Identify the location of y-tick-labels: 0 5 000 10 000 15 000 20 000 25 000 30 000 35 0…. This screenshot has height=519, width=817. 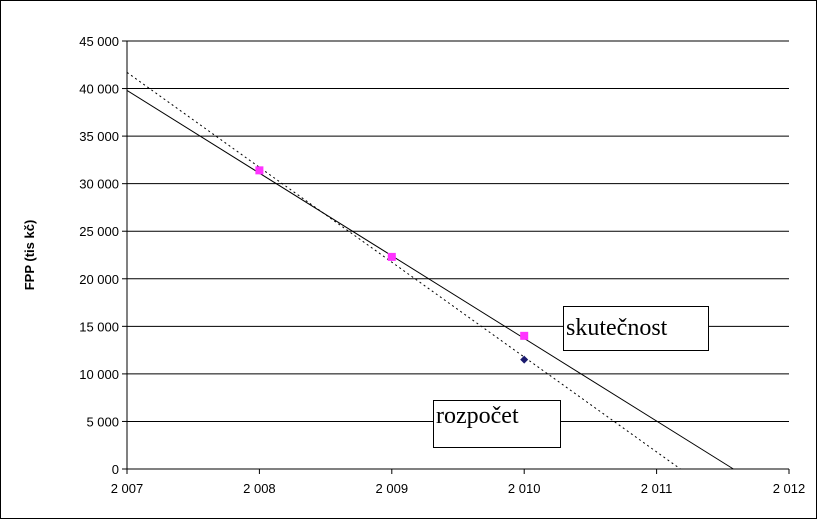
(99, 255).